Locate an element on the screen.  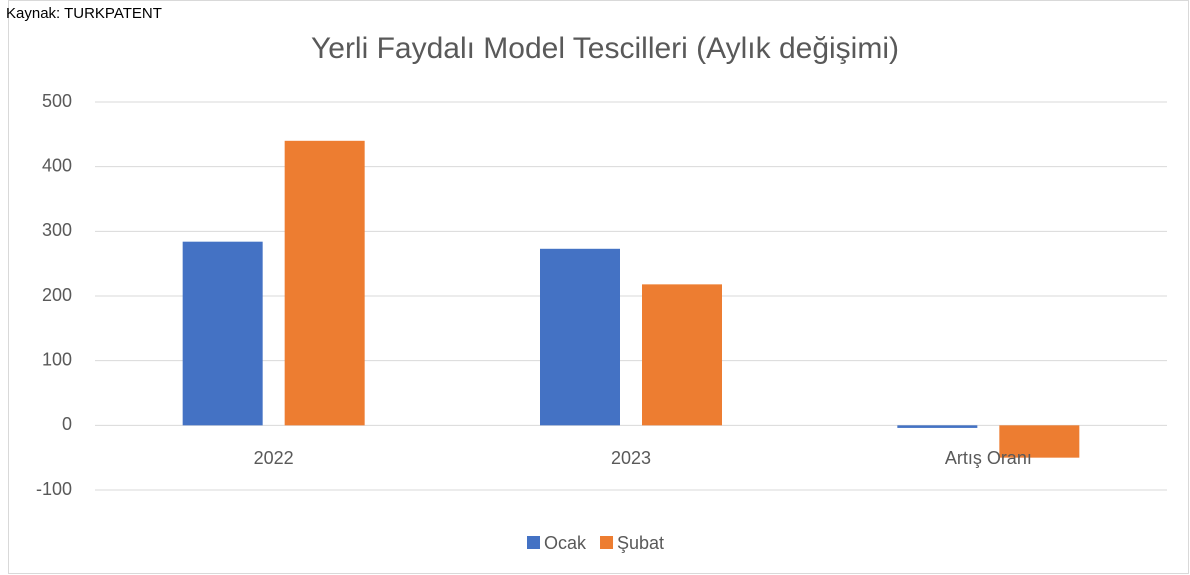
legend-label: Şubat is located at coordinates (640, 543).